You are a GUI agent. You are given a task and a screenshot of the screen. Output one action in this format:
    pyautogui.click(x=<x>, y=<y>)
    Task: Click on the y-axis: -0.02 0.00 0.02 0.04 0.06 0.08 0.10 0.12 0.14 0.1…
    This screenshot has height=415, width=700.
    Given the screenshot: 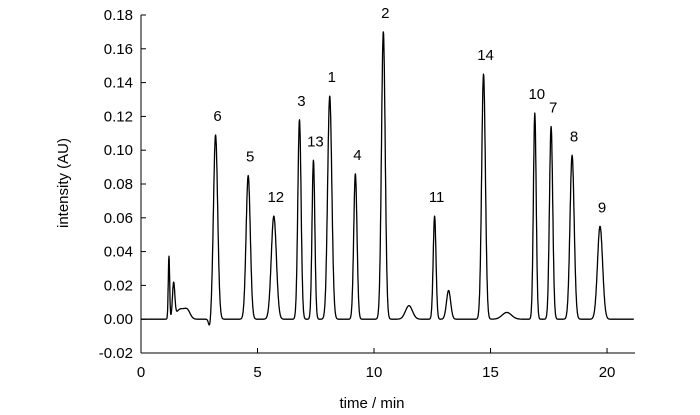 What is the action you would take?
    pyautogui.click(x=122, y=184)
    